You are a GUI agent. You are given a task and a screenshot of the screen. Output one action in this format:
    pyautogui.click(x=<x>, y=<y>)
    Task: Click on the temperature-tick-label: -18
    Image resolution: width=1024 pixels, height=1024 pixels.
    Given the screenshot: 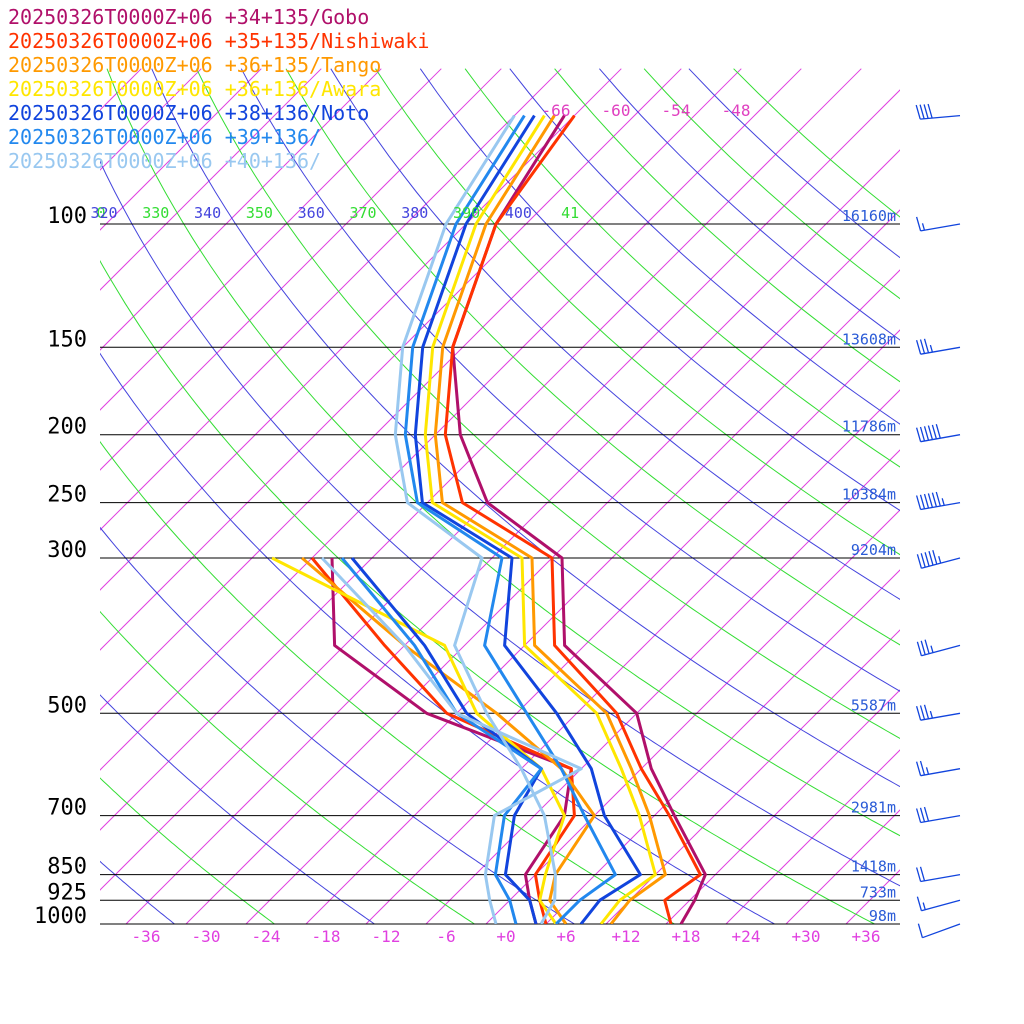 What is the action you would take?
    pyautogui.click(x=326, y=936)
    